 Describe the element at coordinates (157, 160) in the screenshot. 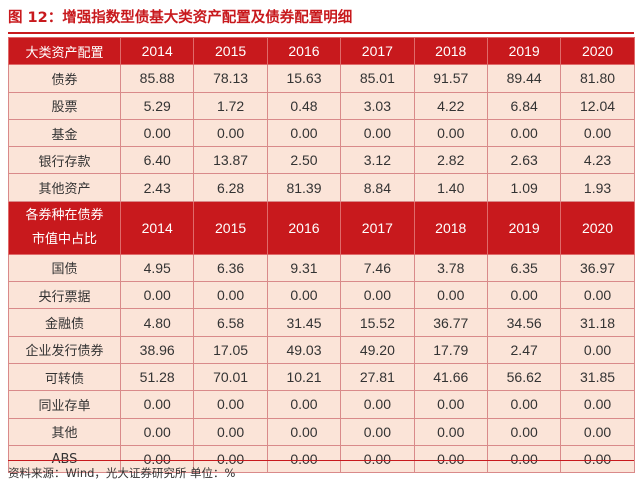

I see `value-cell: 6.40` at that location.